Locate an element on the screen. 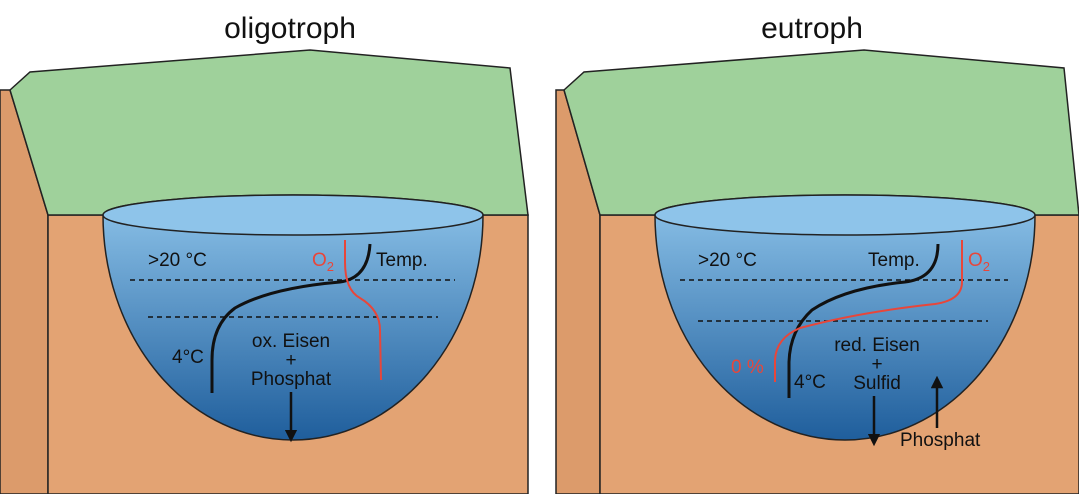 Image resolution: width=1079 pixels, height=494 pixels. phosphate-release-label: Phosphat is located at coordinates (940, 440).